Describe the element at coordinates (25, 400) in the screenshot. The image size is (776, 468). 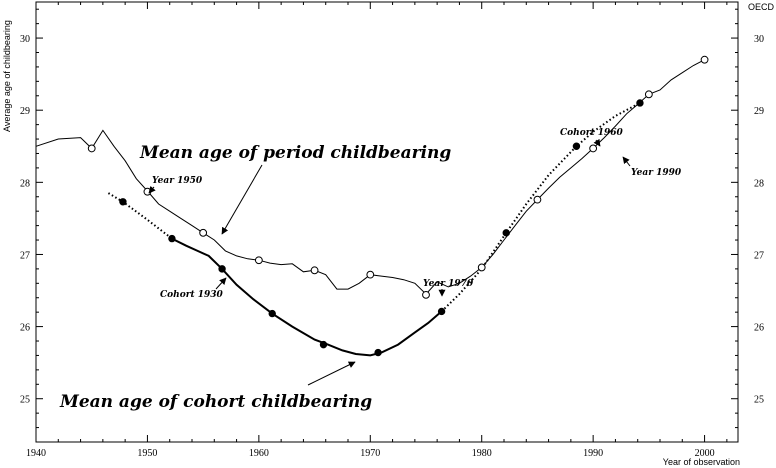
I see `y-tick-label-left: 25` at that location.